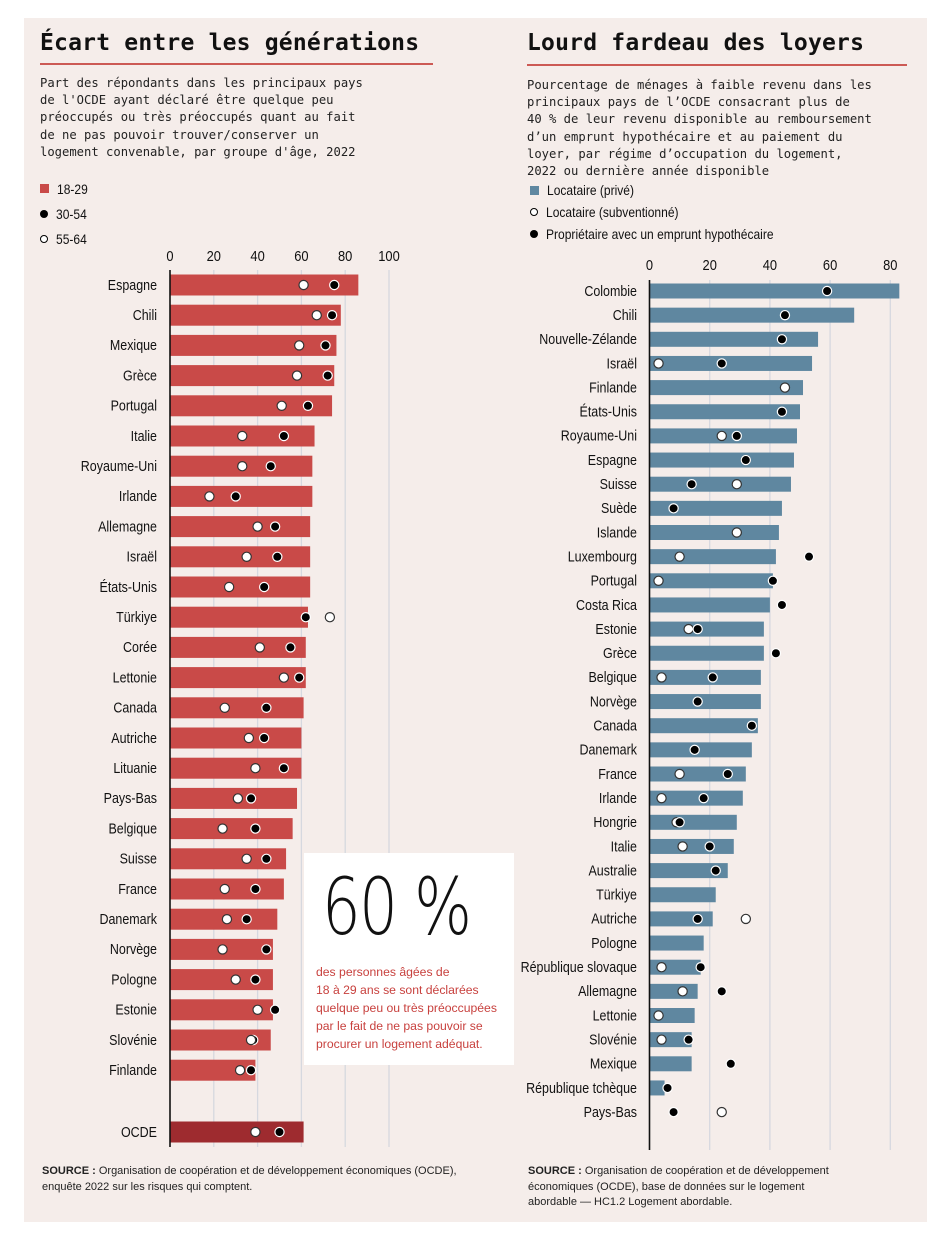 Image resolution: width=950 pixels, height=1242 pixels. What do you see at coordinates (129, 587) in the screenshot?
I see `category-label: États-Unis` at bounding box center [129, 587].